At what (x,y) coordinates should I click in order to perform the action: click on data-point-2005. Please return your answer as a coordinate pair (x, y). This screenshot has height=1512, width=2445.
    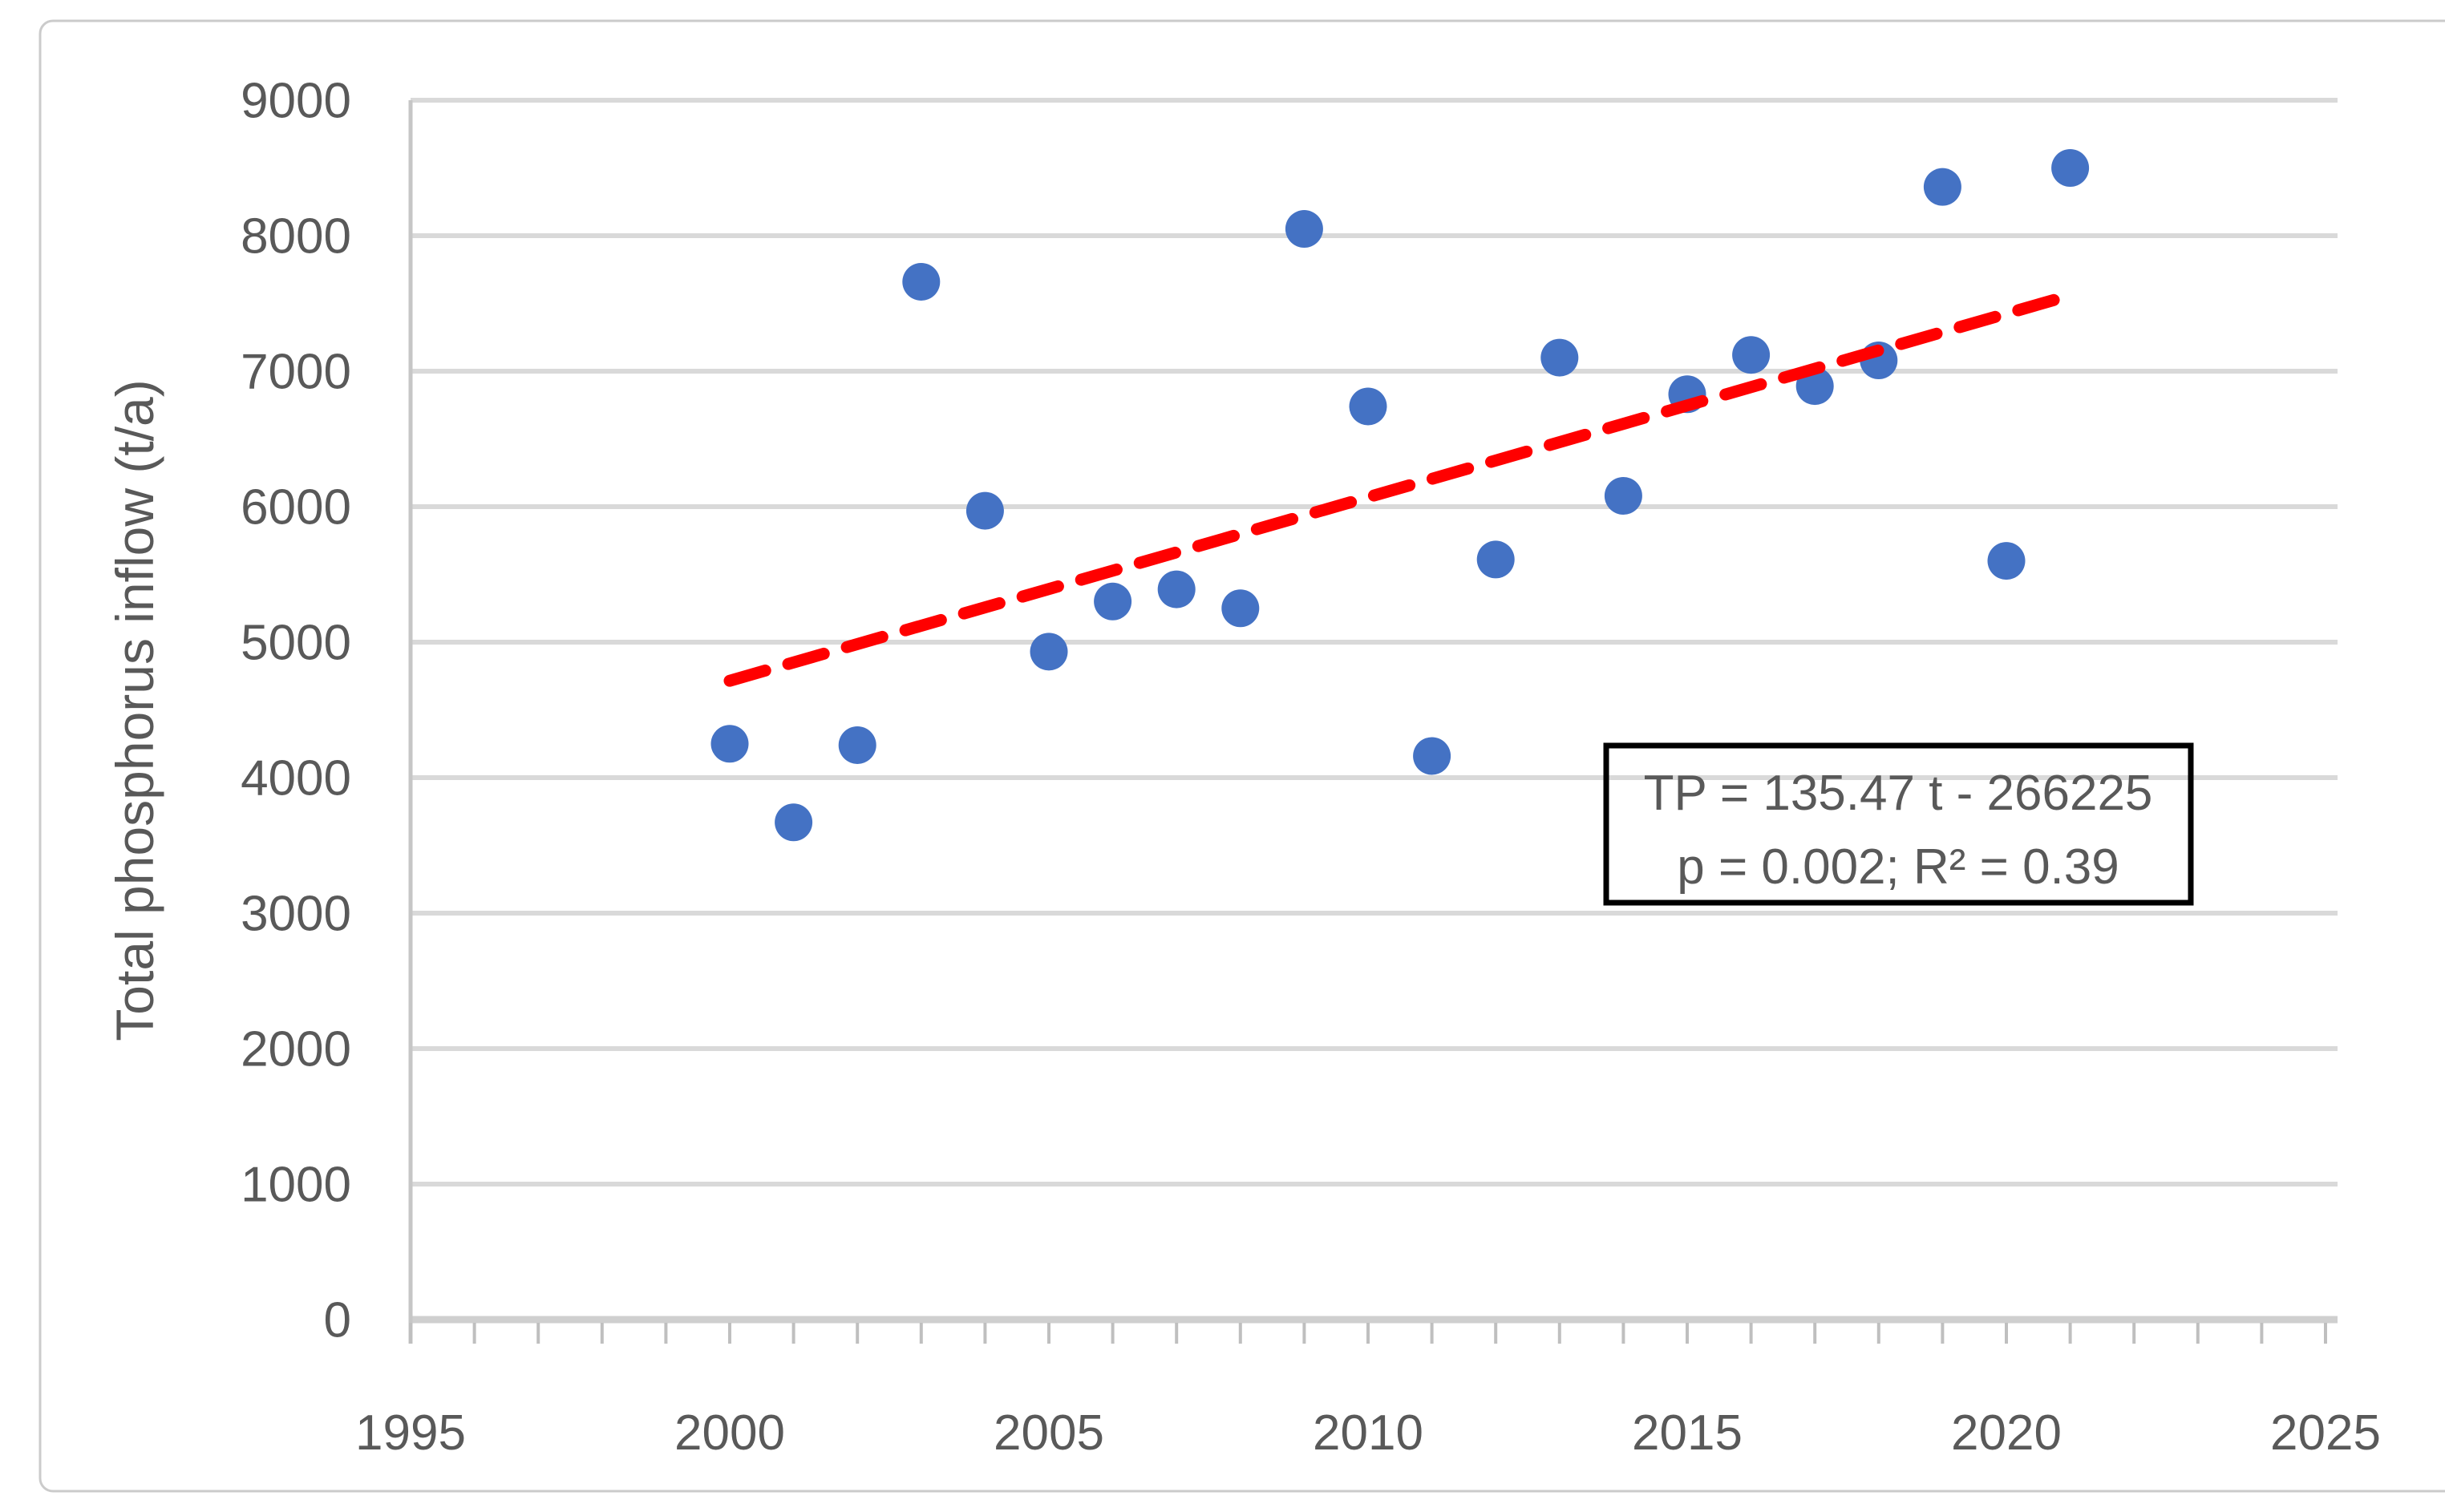
    Looking at the image, I should click on (1049, 652).